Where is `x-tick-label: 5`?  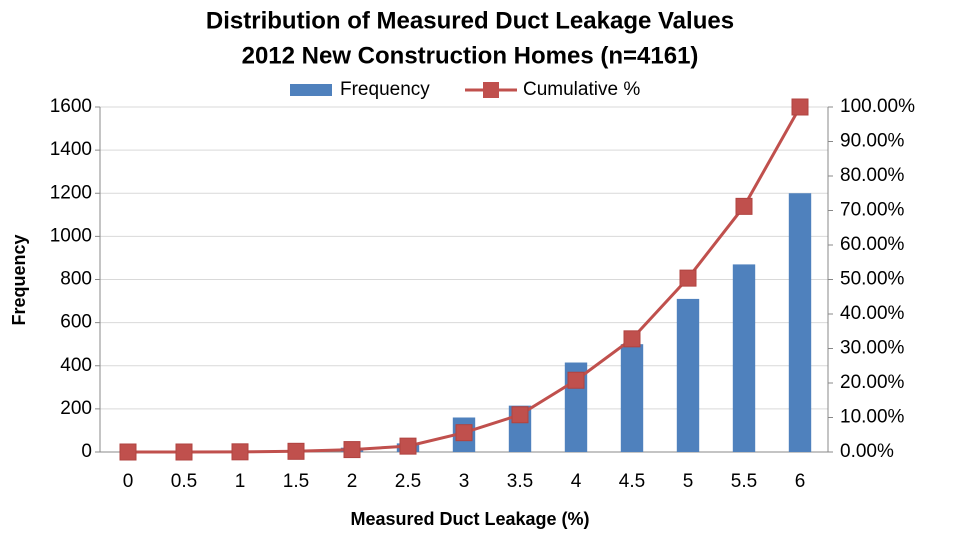
x-tick-label: 5 is located at coordinates (688, 481).